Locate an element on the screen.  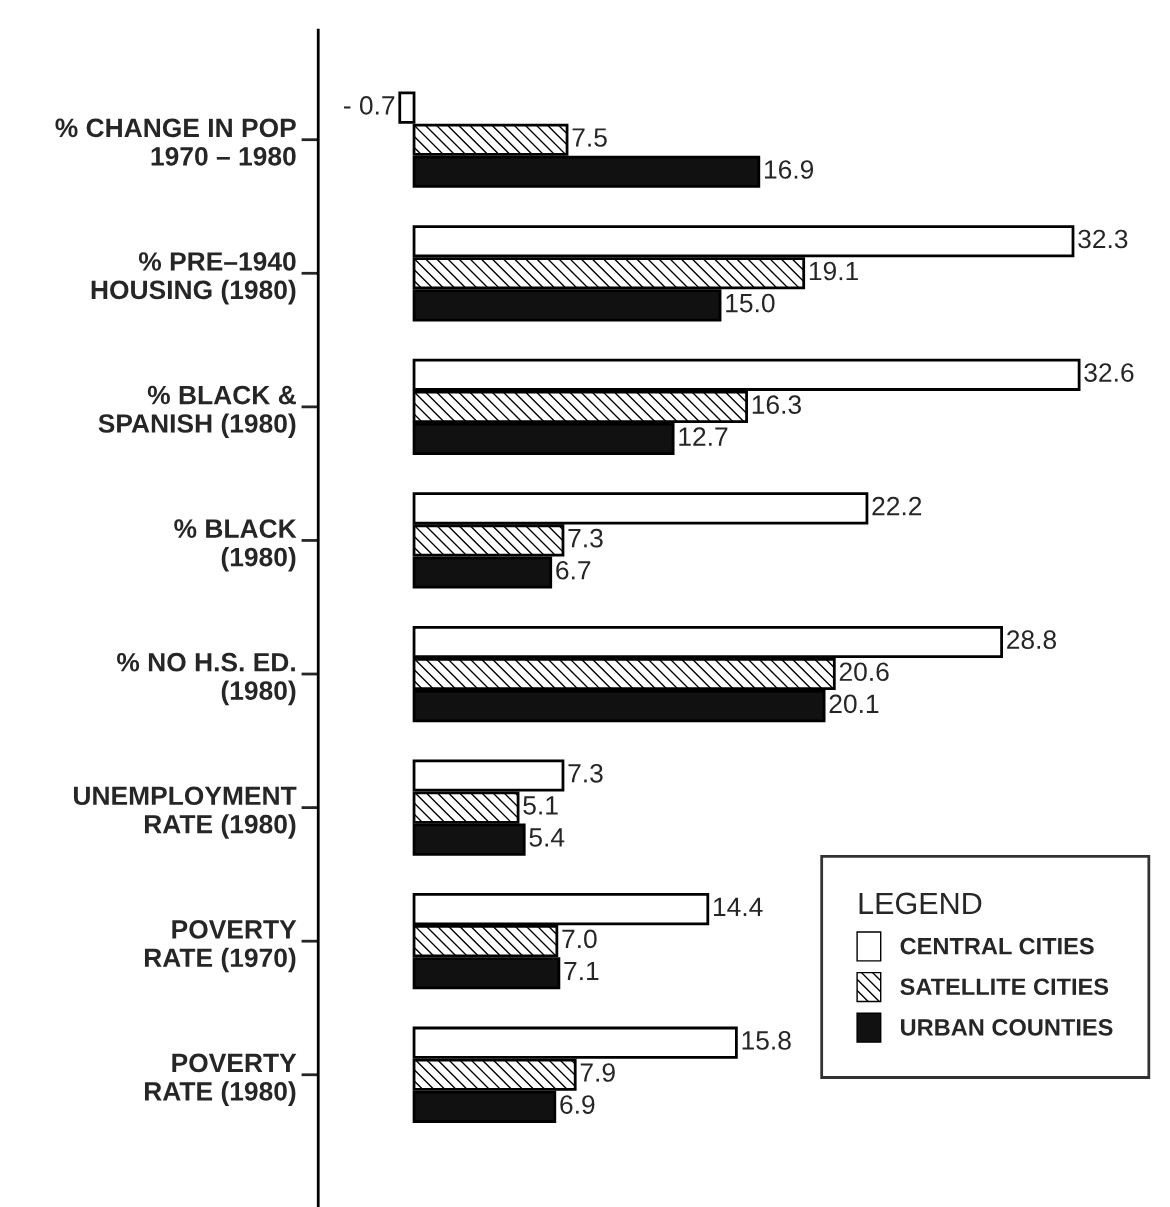
data-label: 20.6 is located at coordinates (864, 672).